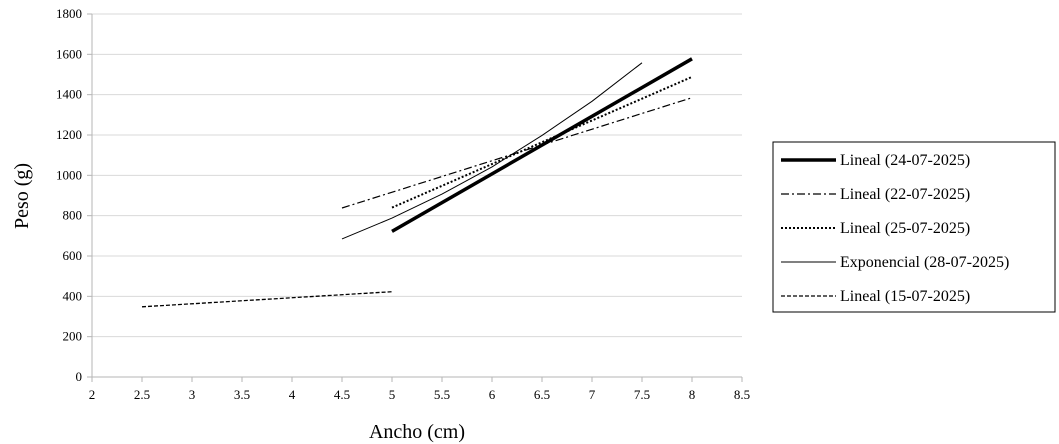  Describe the element at coordinates (417, 432) in the screenshot. I see `x-axis-title: Ancho (cm)` at that location.